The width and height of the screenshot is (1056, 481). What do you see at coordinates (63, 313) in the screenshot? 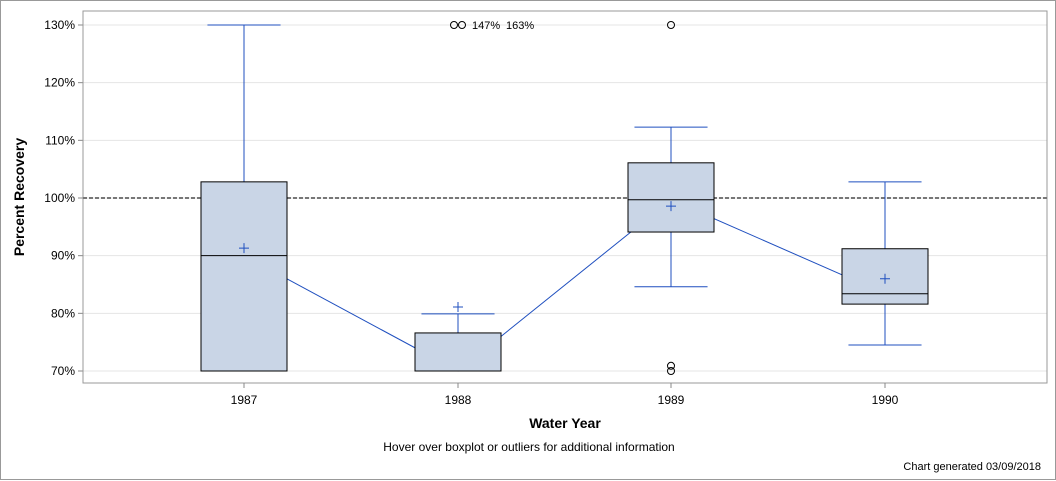
I see `y-tick-label: 80%` at bounding box center [63, 313].